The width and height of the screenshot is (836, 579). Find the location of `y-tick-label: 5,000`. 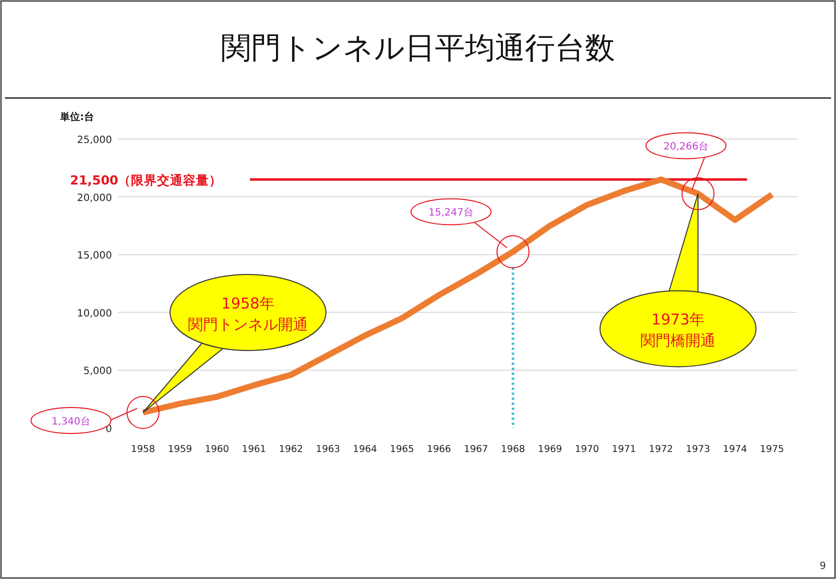

y-tick-label: 5,000 is located at coordinates (97, 372).